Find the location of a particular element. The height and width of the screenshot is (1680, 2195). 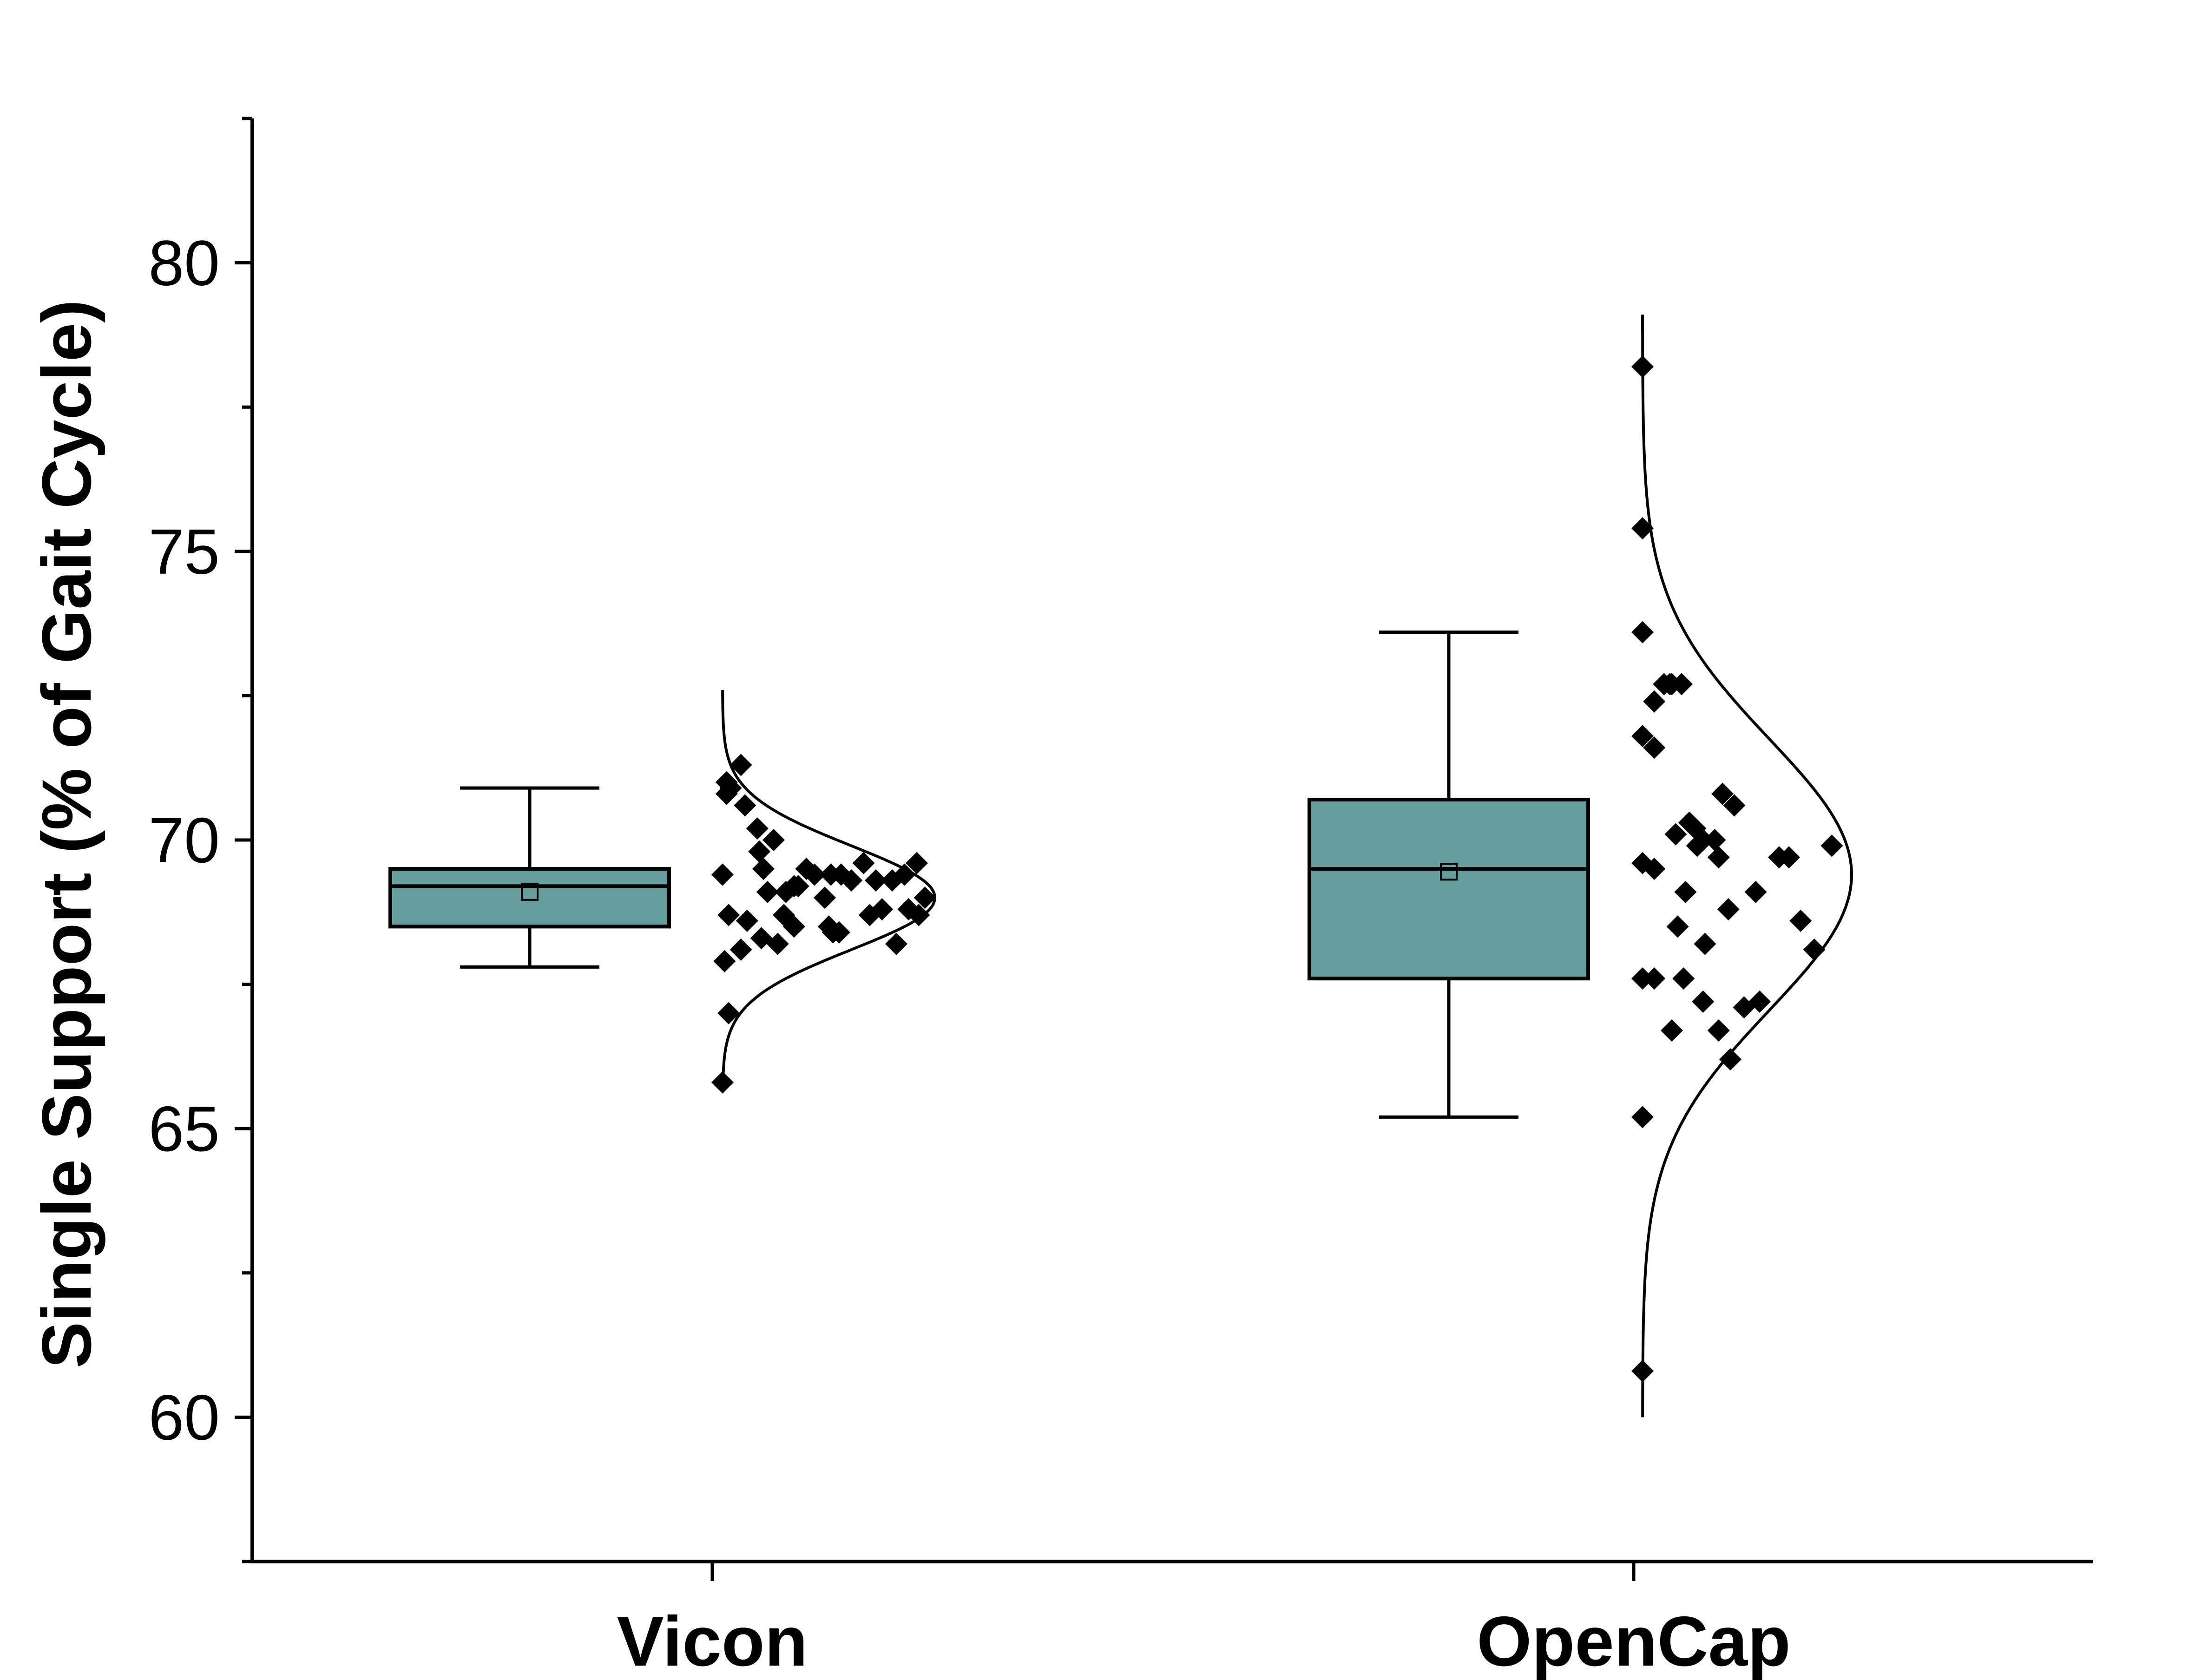

normal-curve-opencap is located at coordinates (1747, 866).